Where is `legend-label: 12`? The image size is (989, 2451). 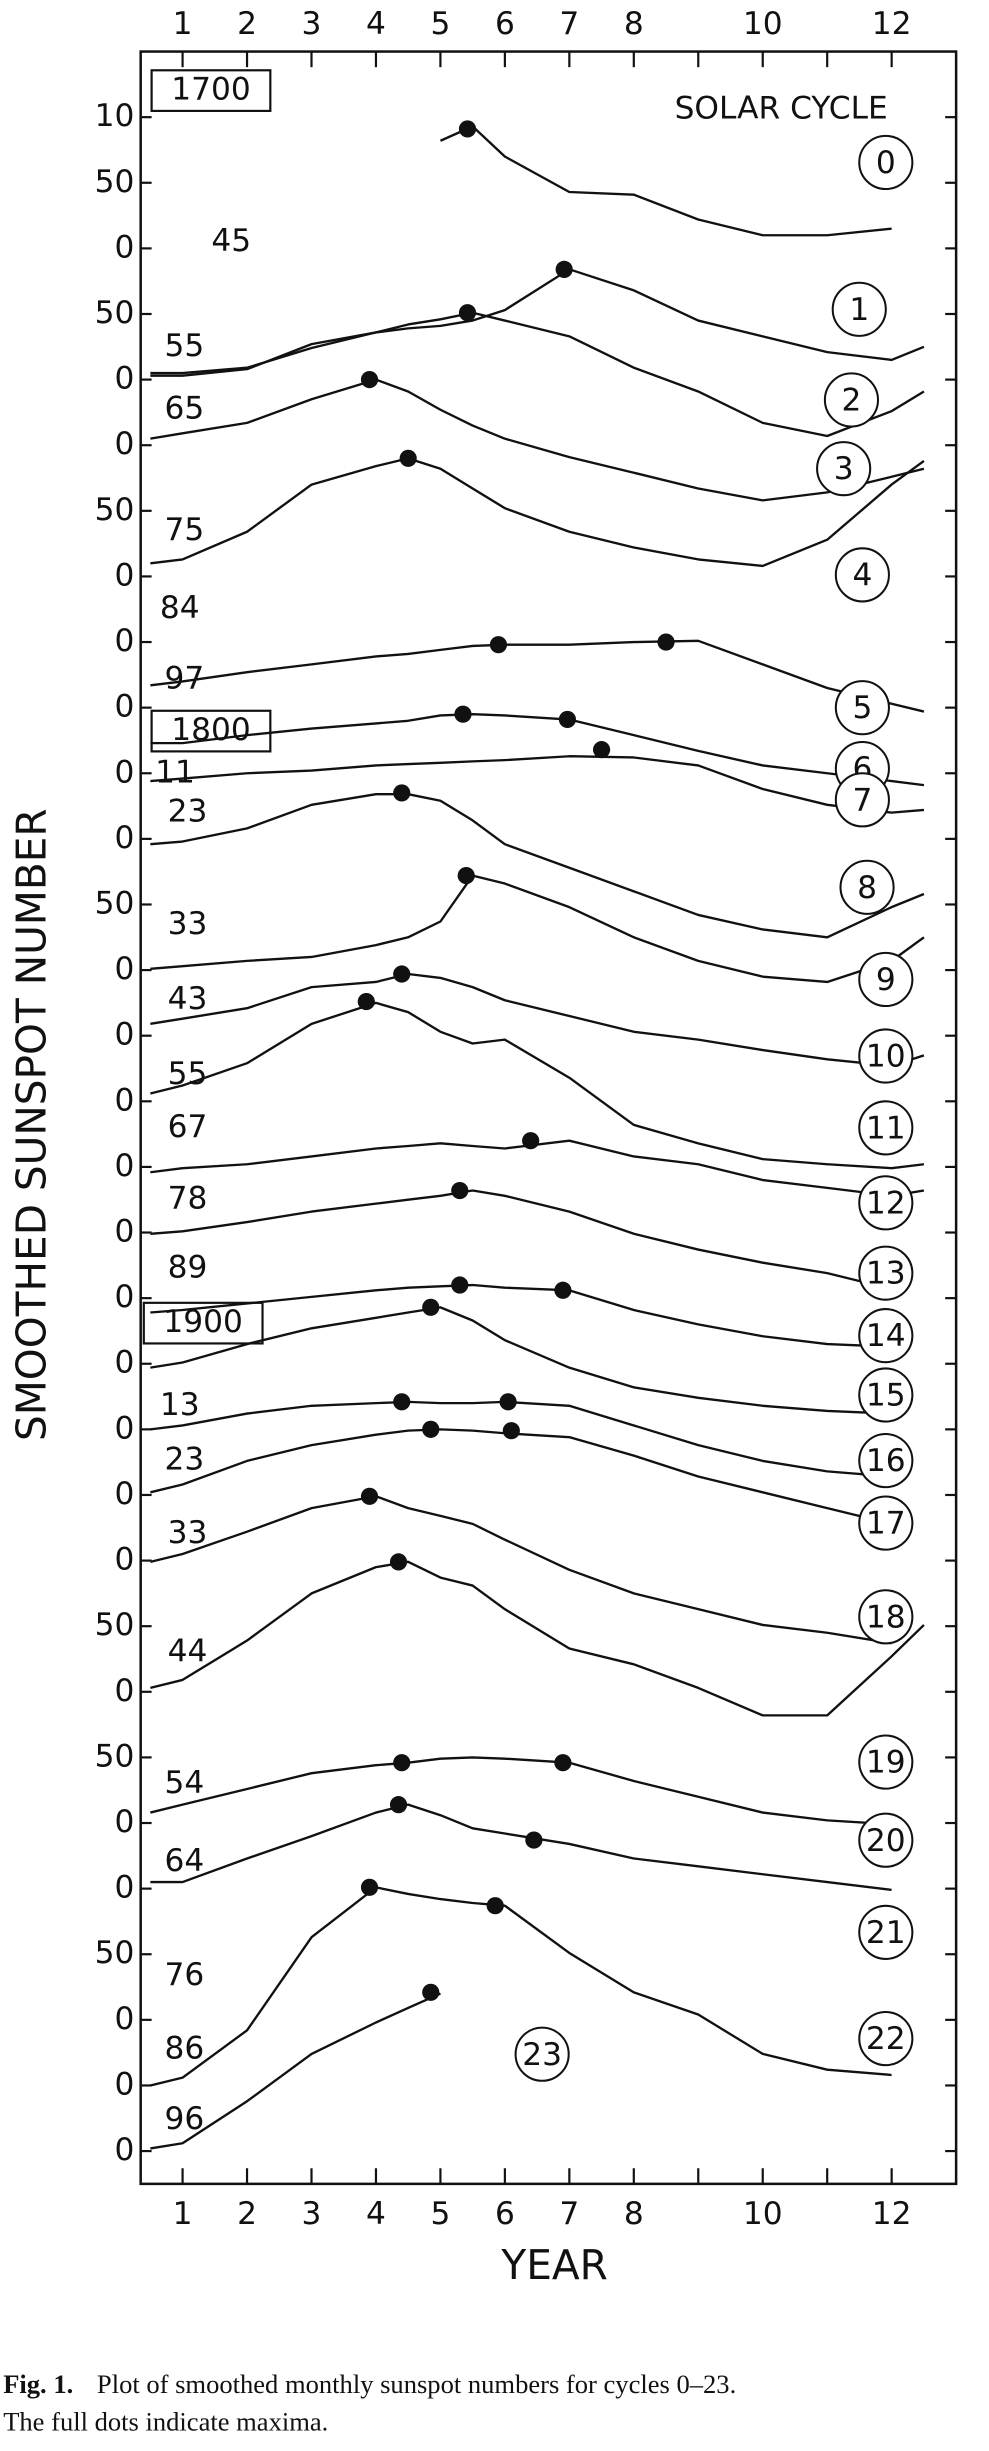
legend-label: 12 is located at coordinates (886, 1203).